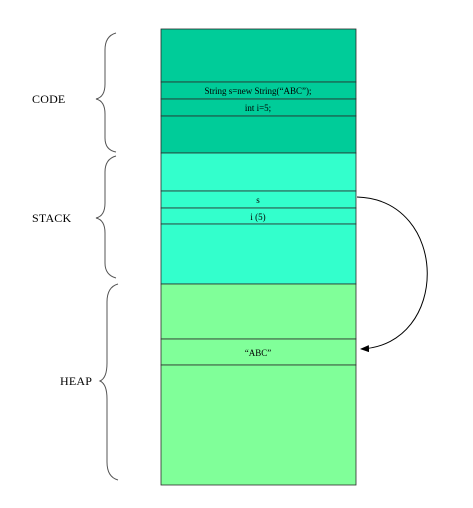  What do you see at coordinates (258, 172) in the screenshot?
I see `stack-block-top` at bounding box center [258, 172].